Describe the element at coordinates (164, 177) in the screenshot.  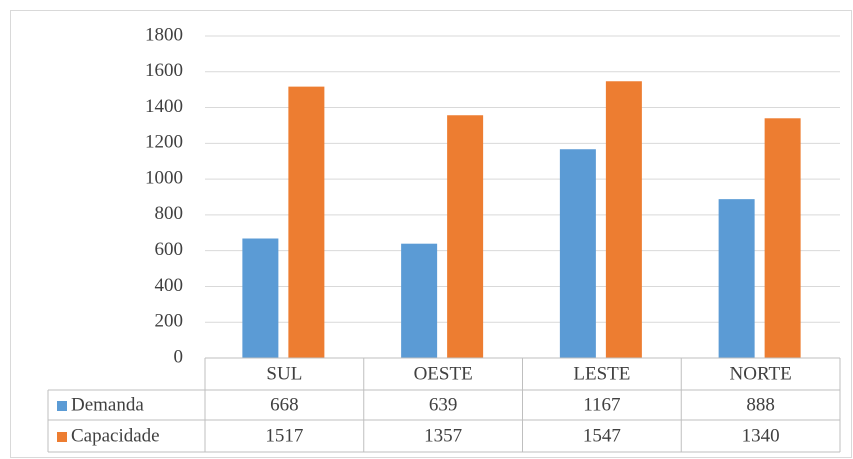
I see `y-tick-label: 1000` at that location.